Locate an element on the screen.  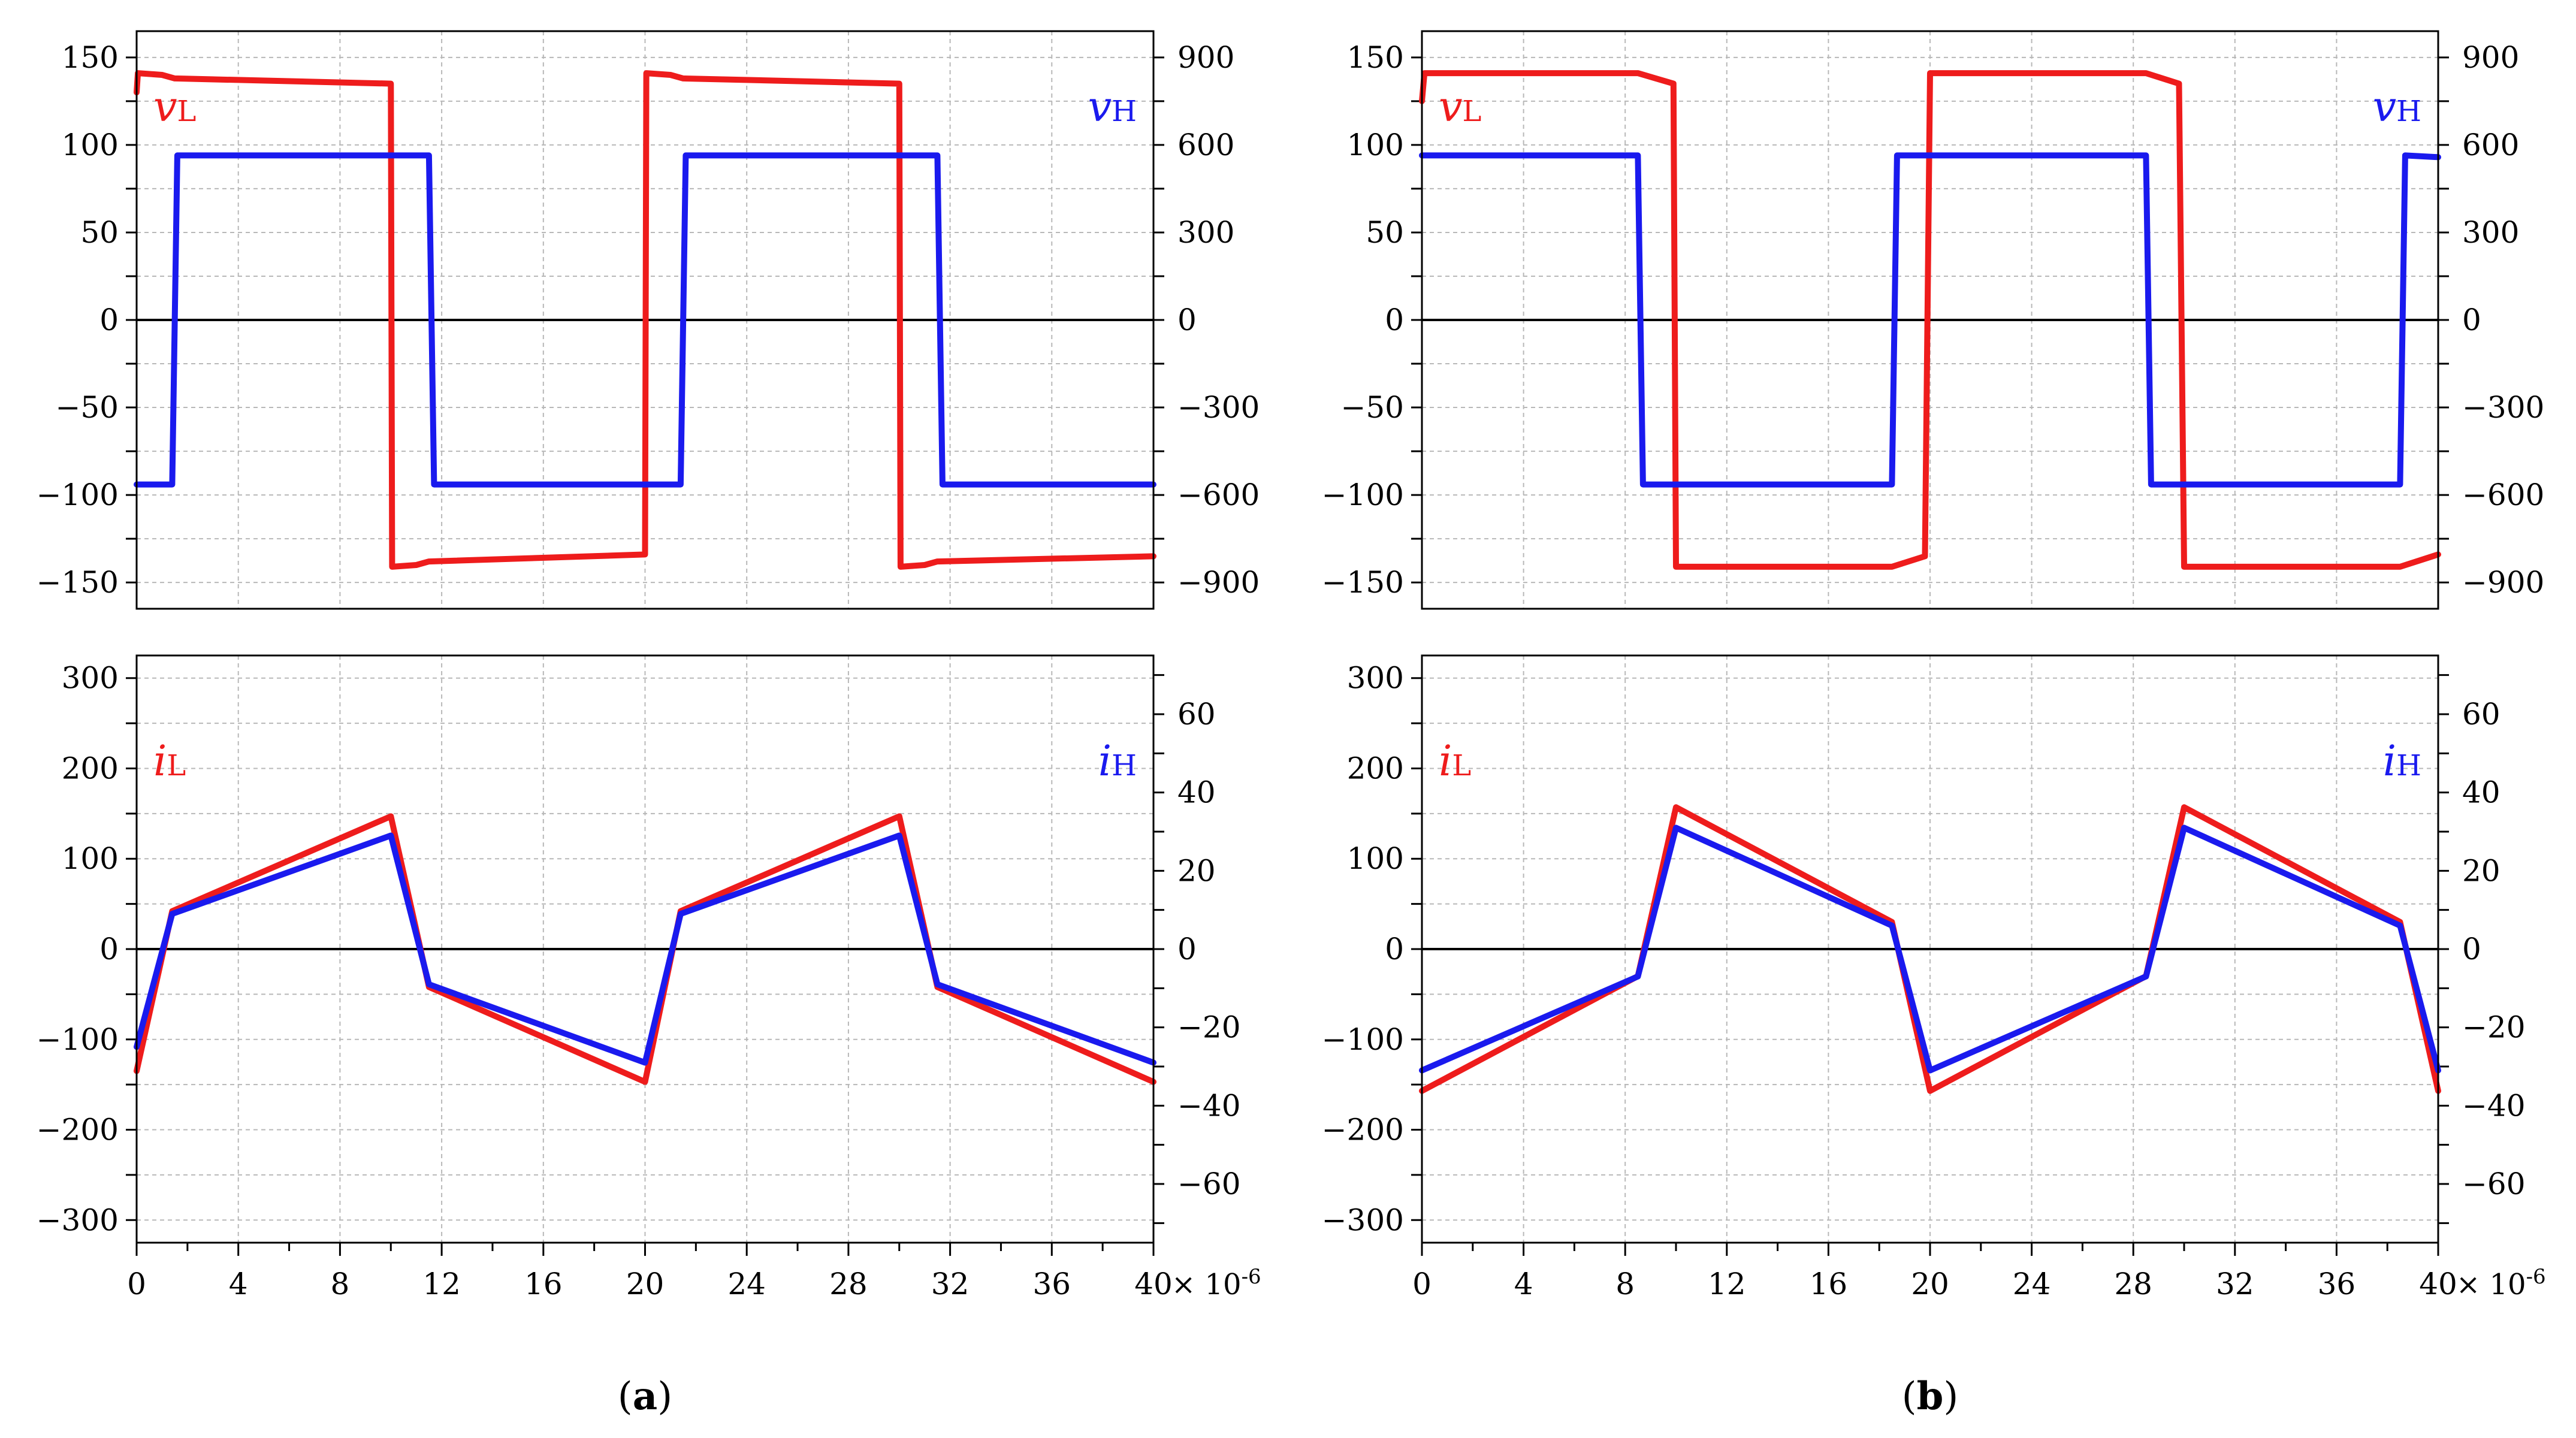
x-tick-label: 20 is located at coordinates (646, 1284).